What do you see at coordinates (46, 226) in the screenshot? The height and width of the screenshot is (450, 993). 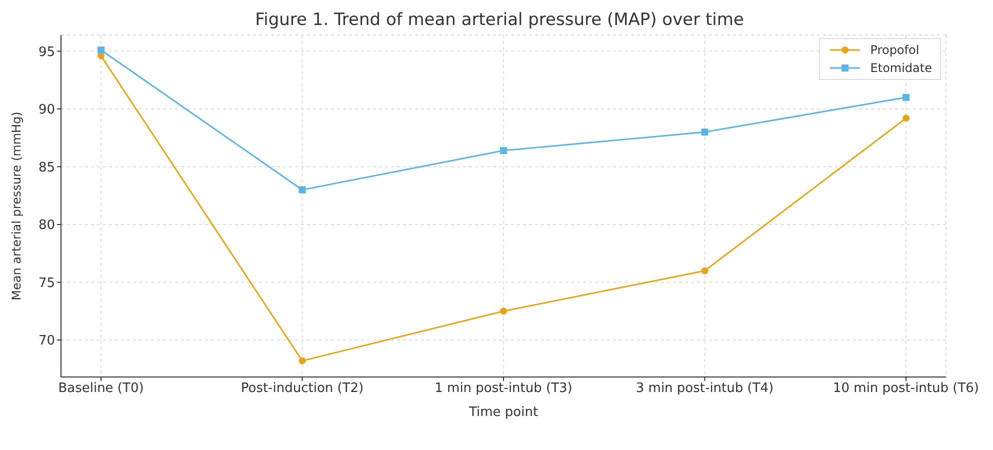 I see `y-tick-label: 80` at bounding box center [46, 226].